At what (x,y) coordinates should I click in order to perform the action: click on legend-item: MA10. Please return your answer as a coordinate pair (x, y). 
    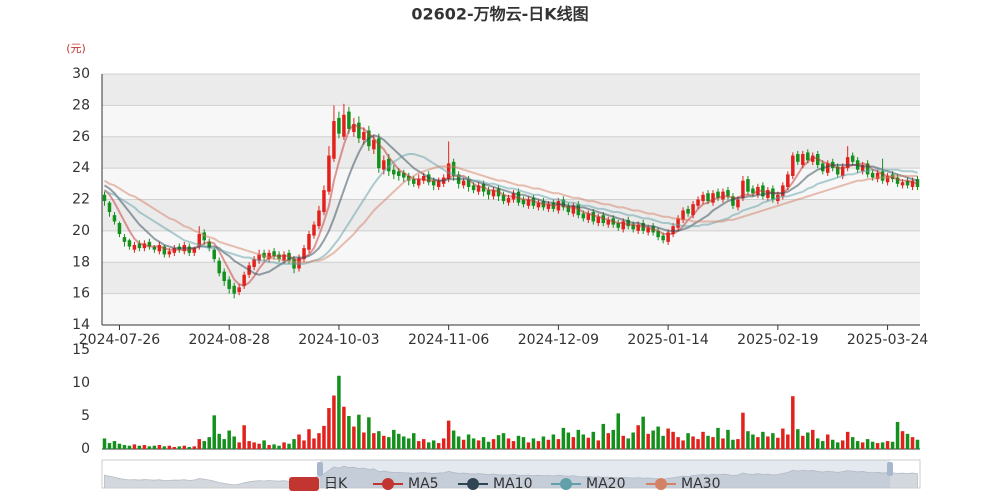
    Looking at the image, I should click on (495, 484).